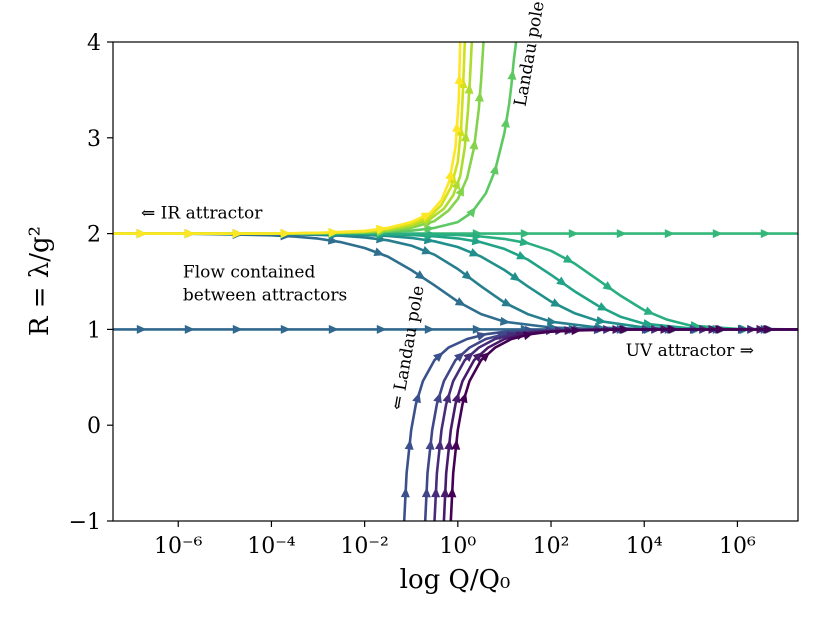  What do you see at coordinates (94, 330) in the screenshot?
I see `y-tick-label: 1` at bounding box center [94, 330].